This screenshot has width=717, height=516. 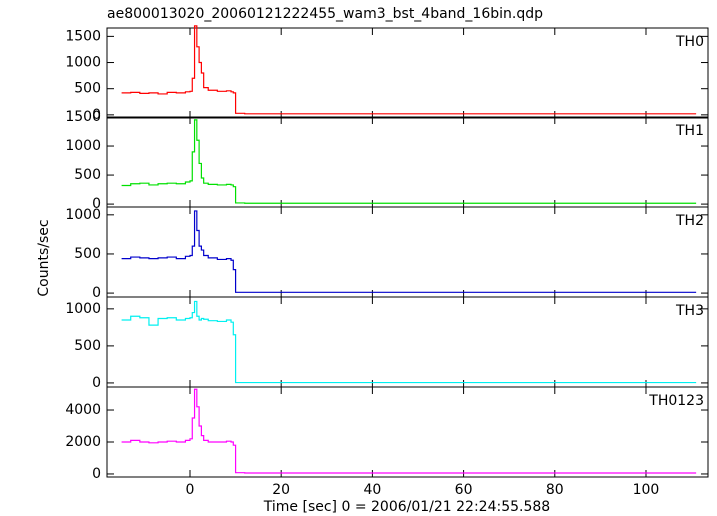 I want to click on legend-label: TH2, so click(x=689, y=221).